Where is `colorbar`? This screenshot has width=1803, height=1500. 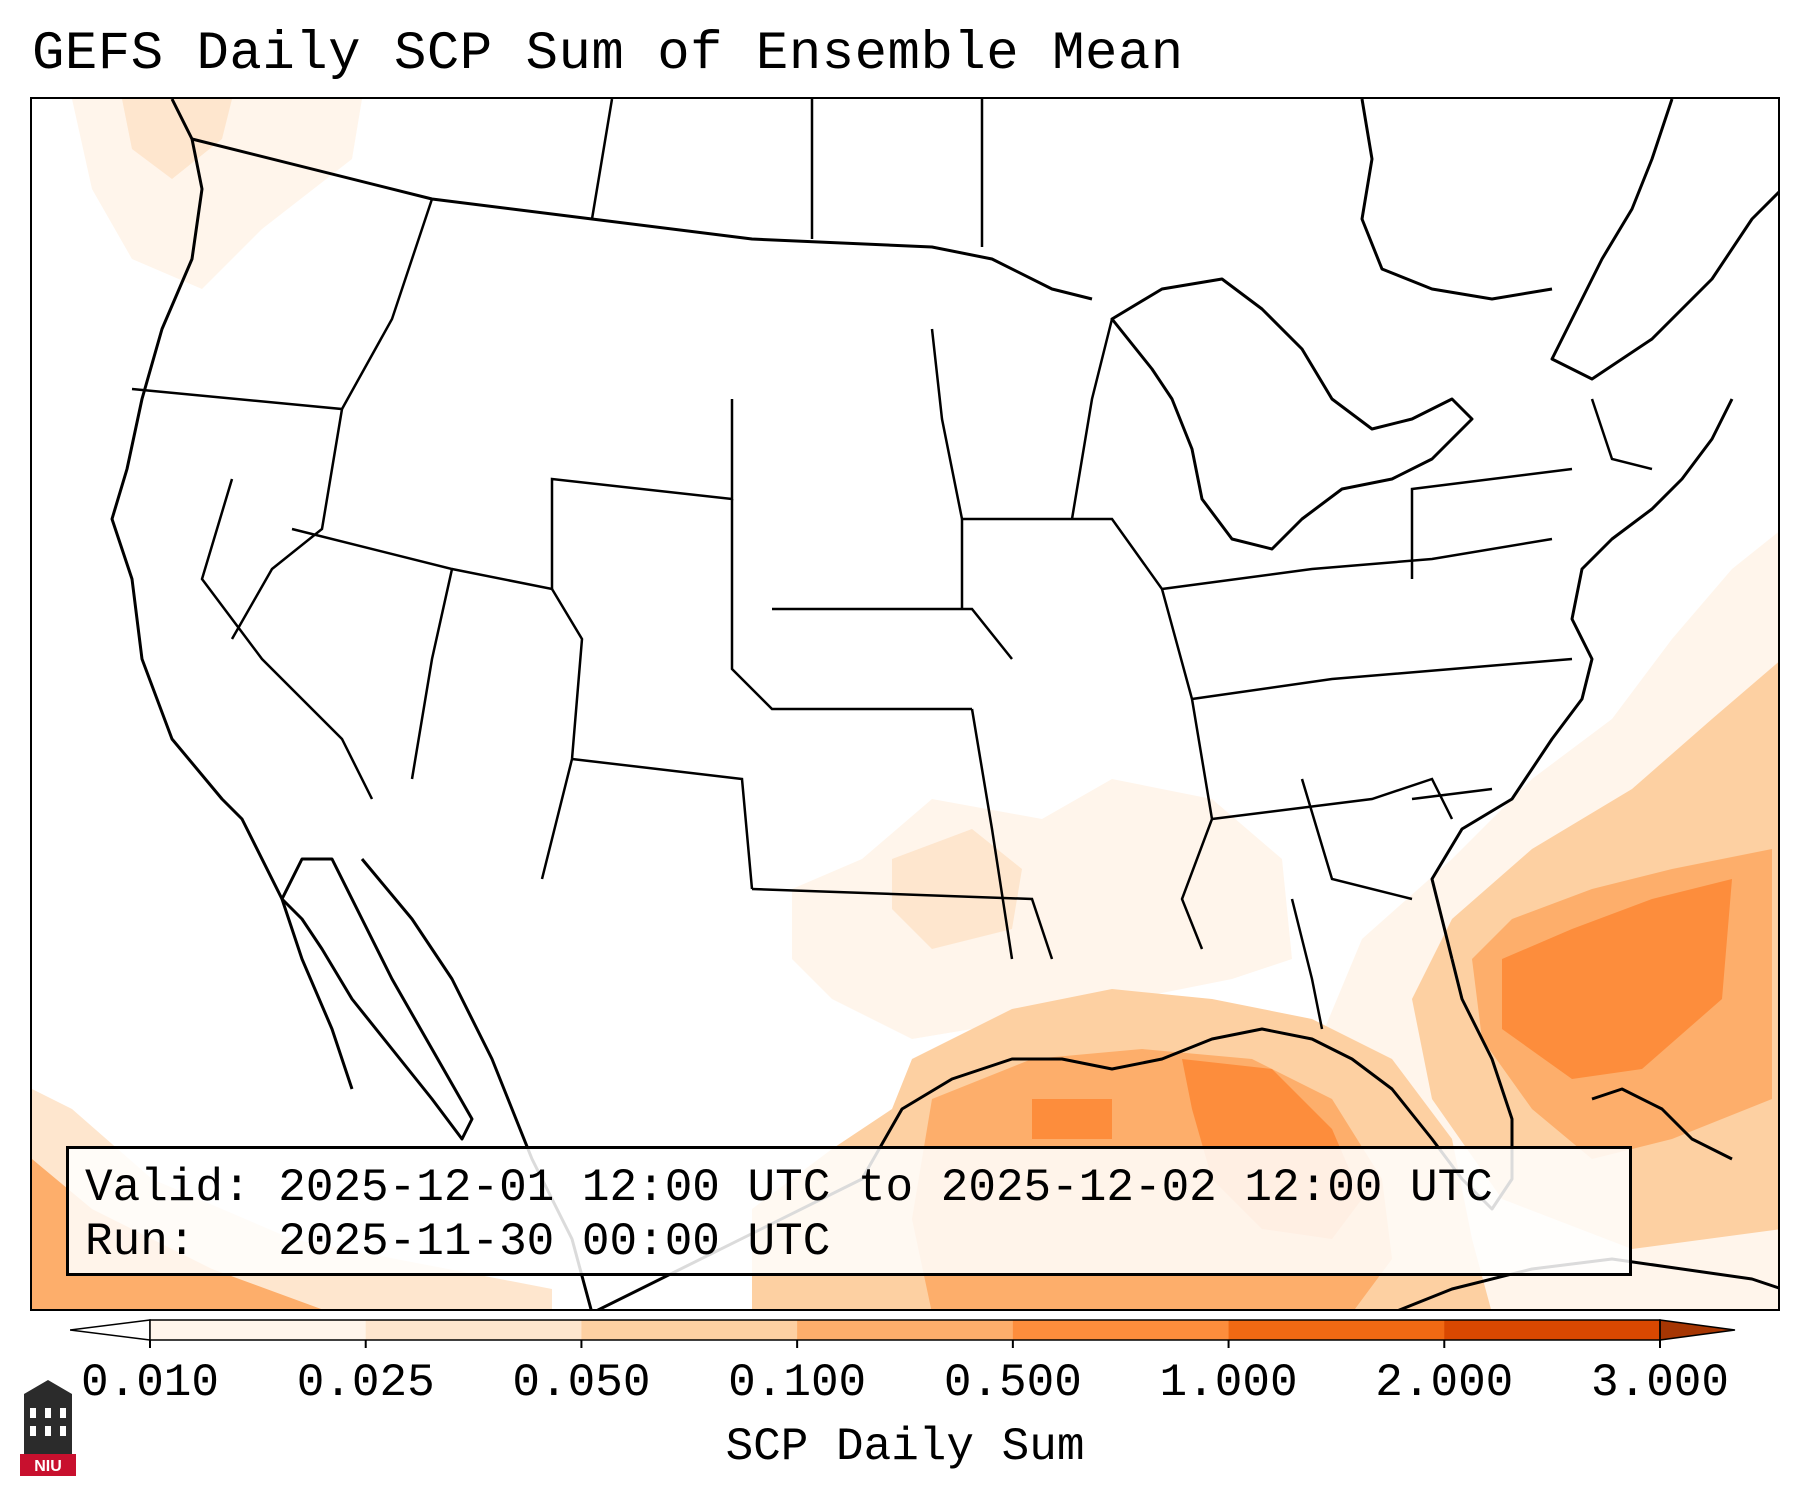 colorbar is located at coordinates (903, 1333).